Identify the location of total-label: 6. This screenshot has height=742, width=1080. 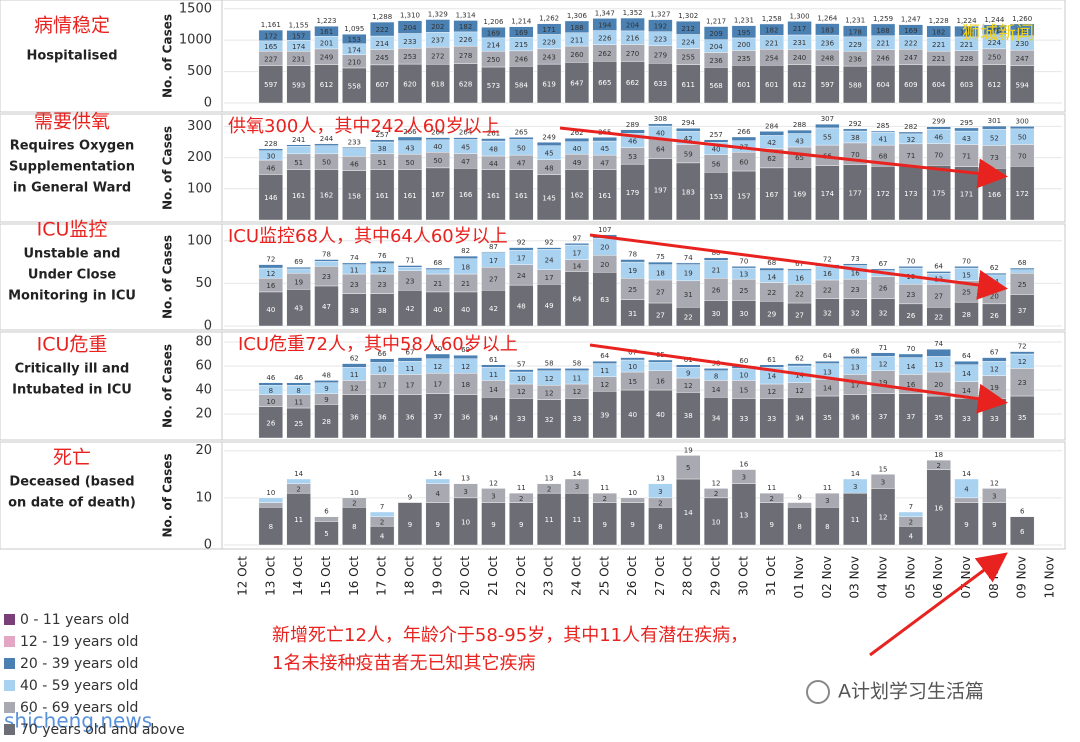
(1022, 512).